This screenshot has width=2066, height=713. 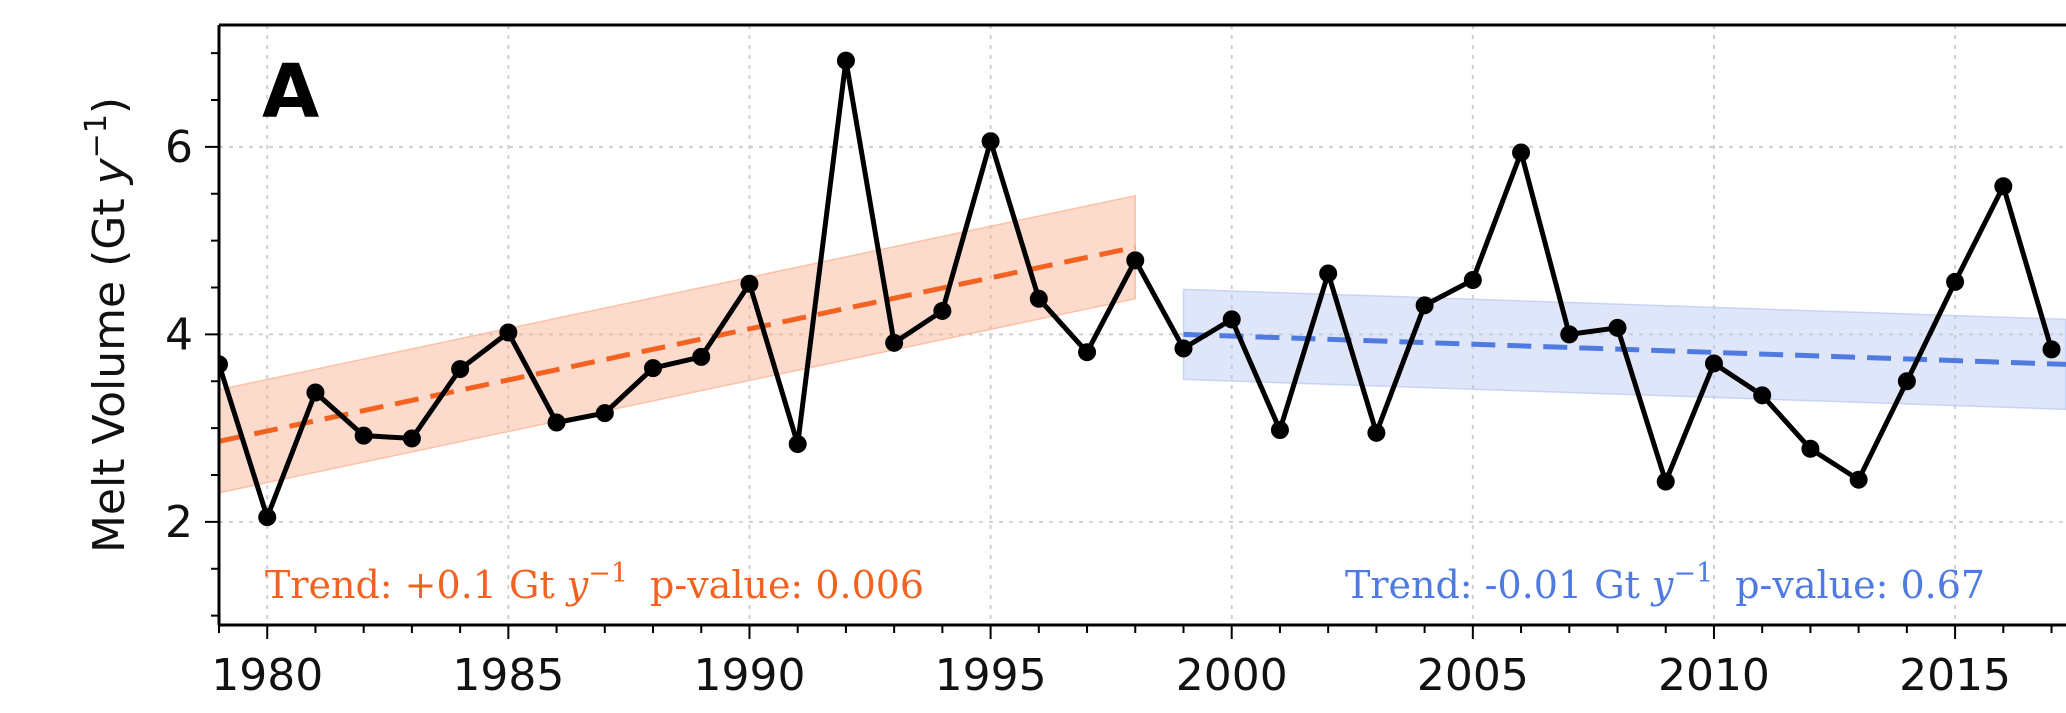 What do you see at coordinates (991, 675) in the screenshot?
I see `x-tick-label: 1995` at bounding box center [991, 675].